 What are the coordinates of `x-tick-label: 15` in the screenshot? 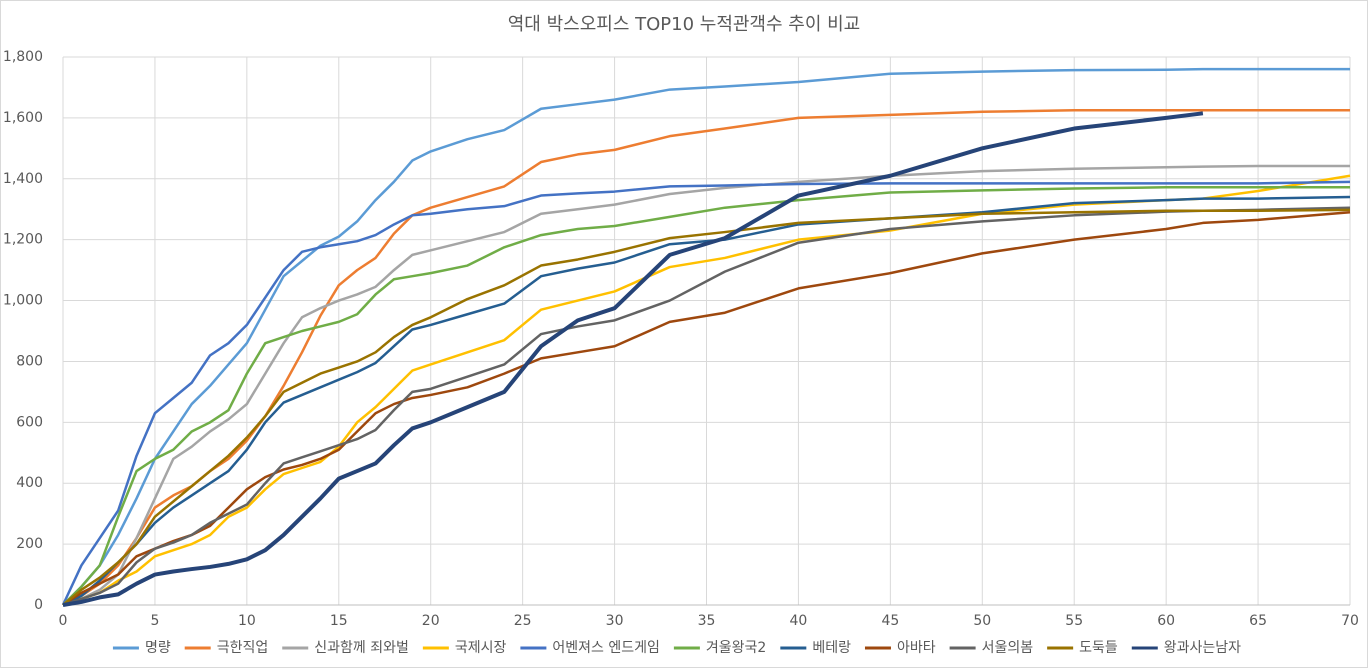 It's located at (339, 621).